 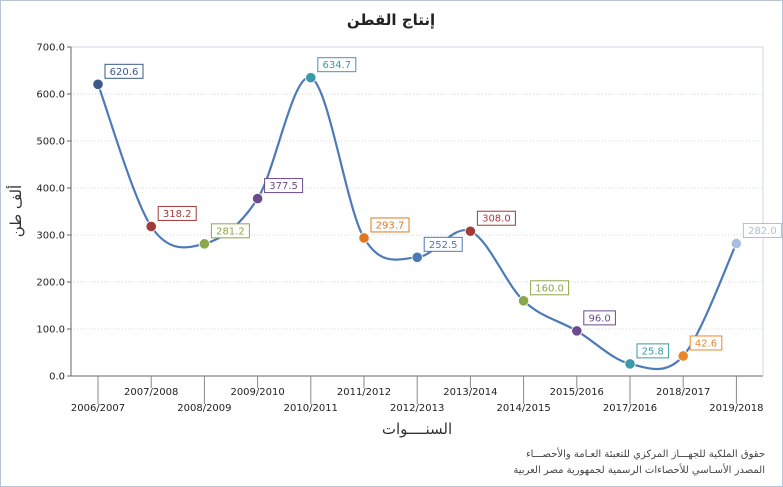 I want to click on x-tick-label: 2015/2016, so click(x=577, y=392).